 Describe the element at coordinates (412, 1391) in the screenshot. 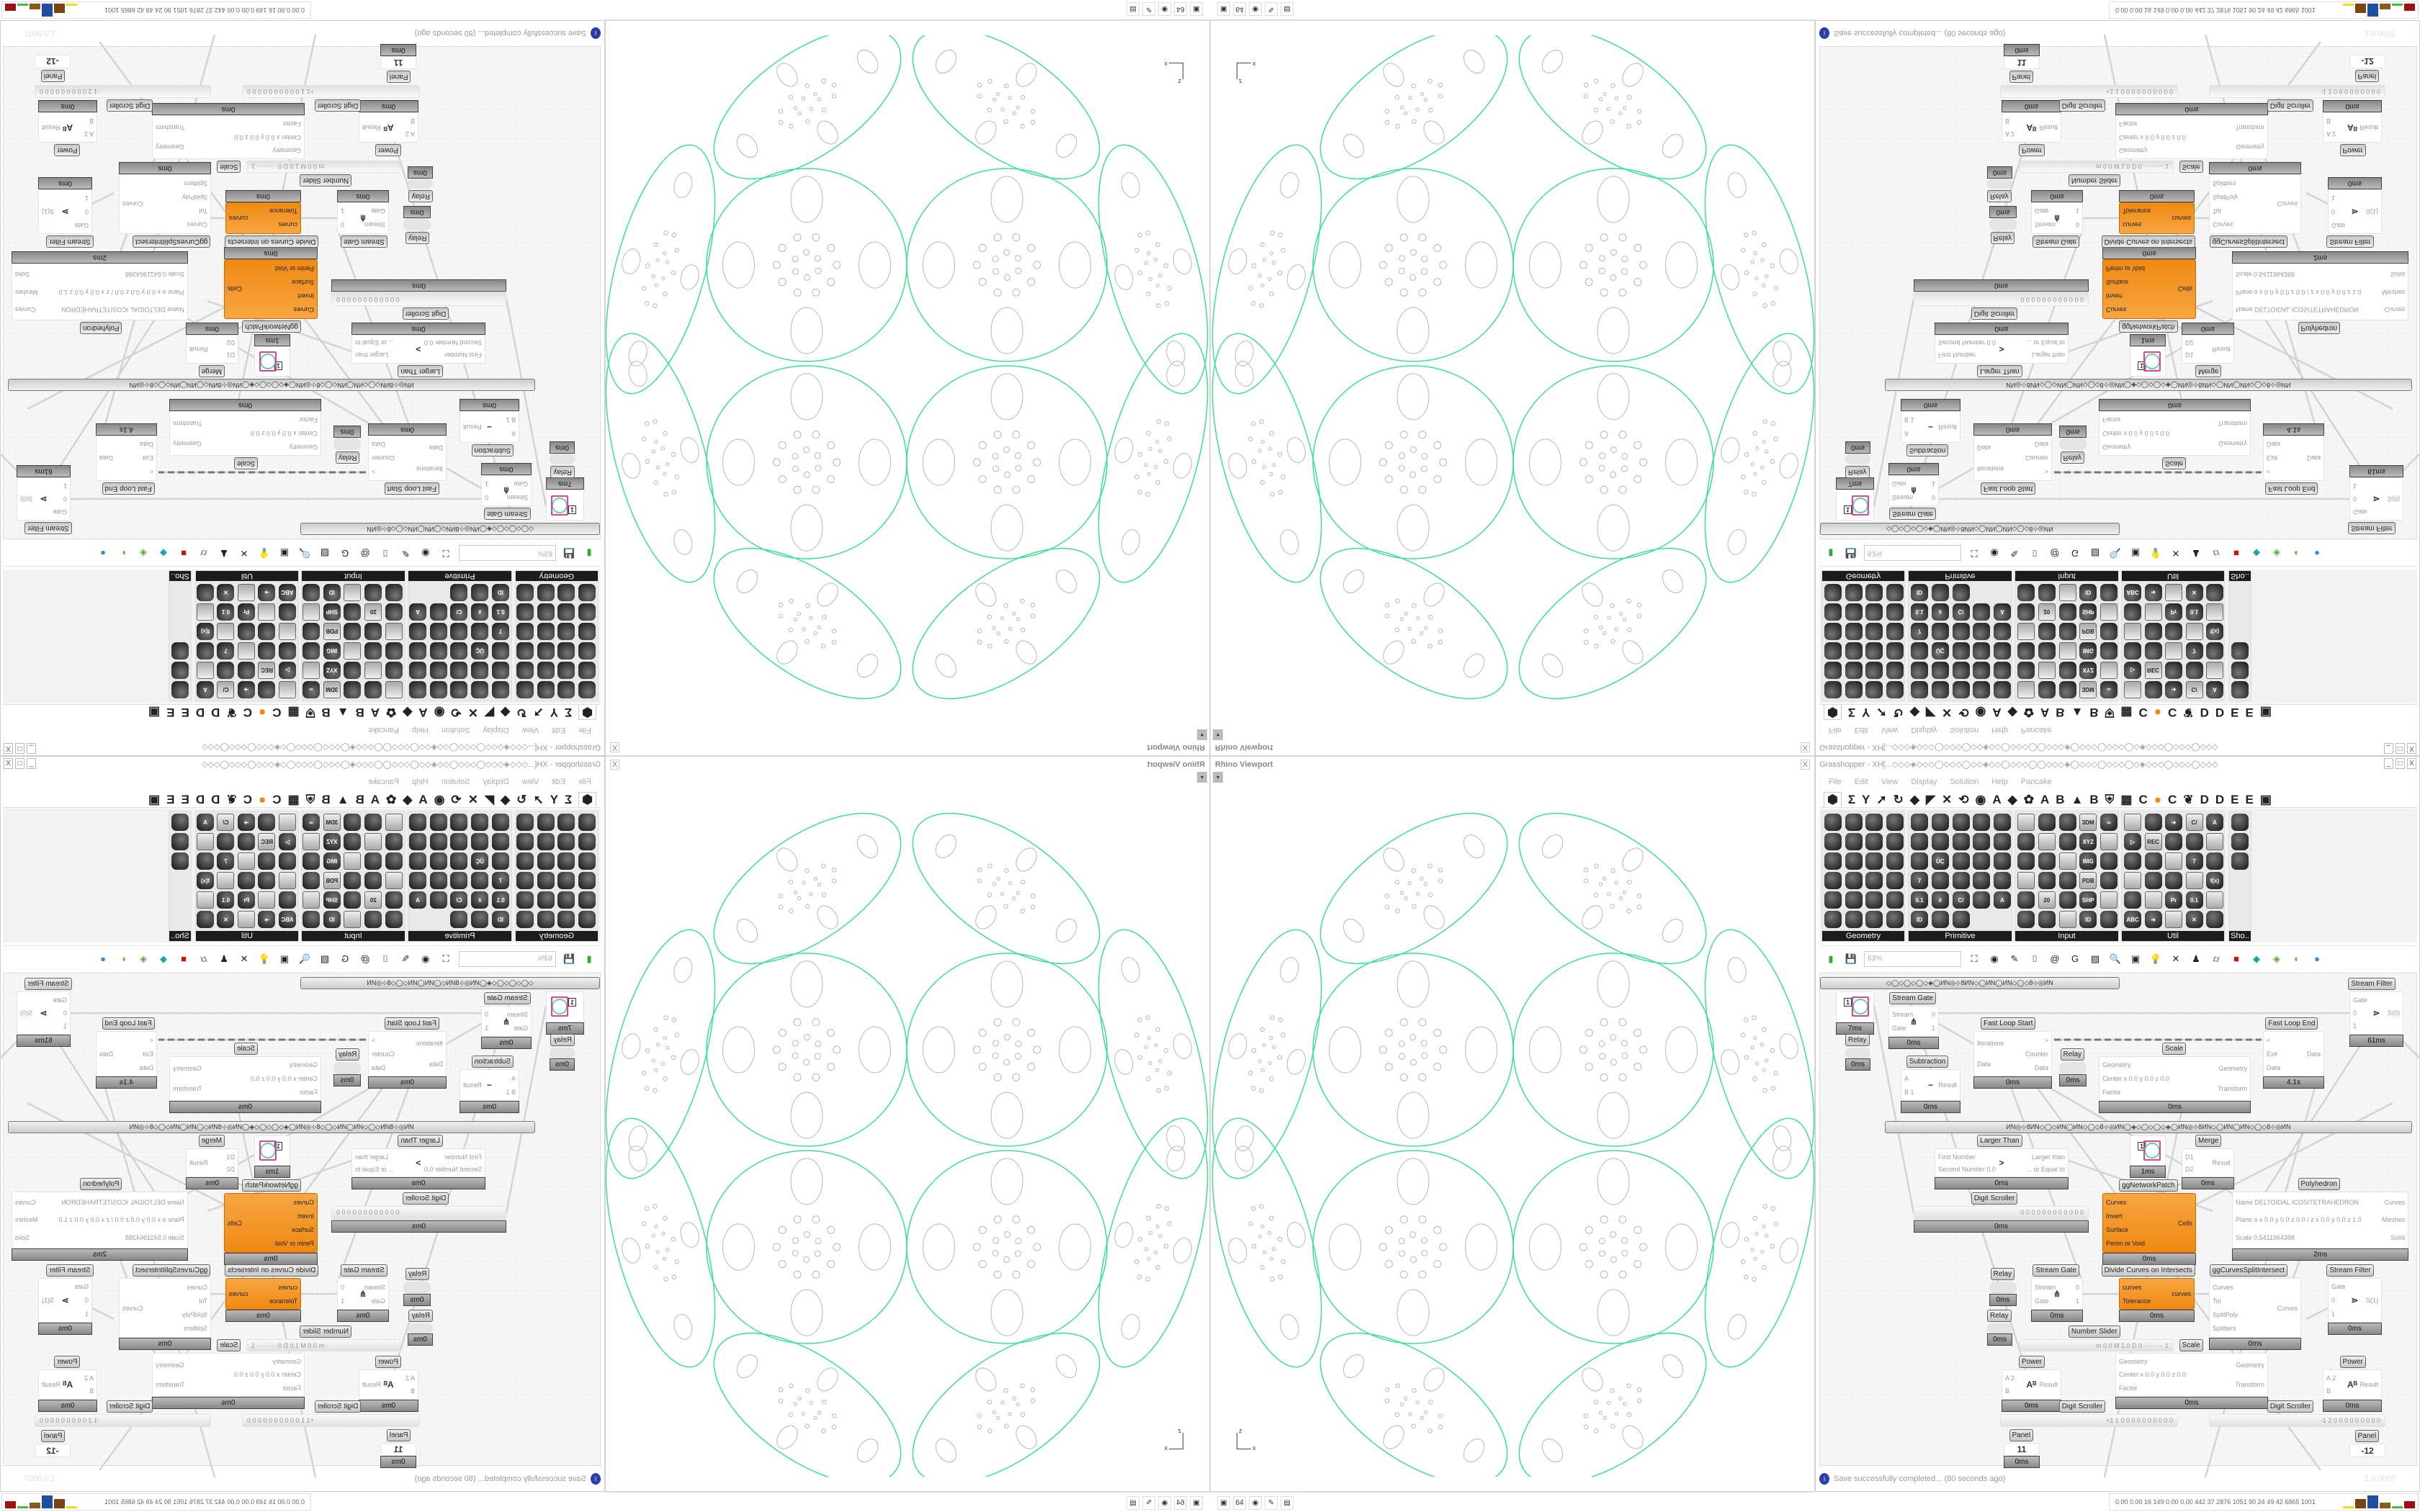

I see `input-param: B` at that location.